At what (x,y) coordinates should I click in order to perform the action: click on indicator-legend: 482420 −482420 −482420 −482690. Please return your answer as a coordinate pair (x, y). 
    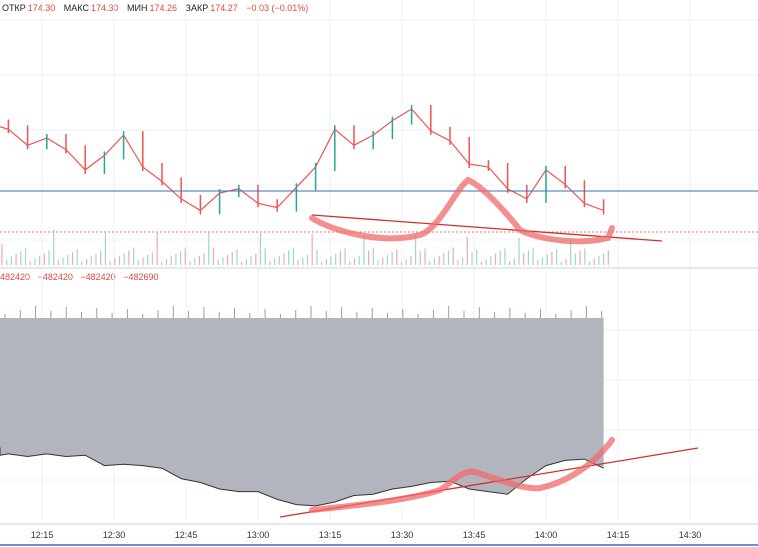
    Looking at the image, I should click on (81, 277).